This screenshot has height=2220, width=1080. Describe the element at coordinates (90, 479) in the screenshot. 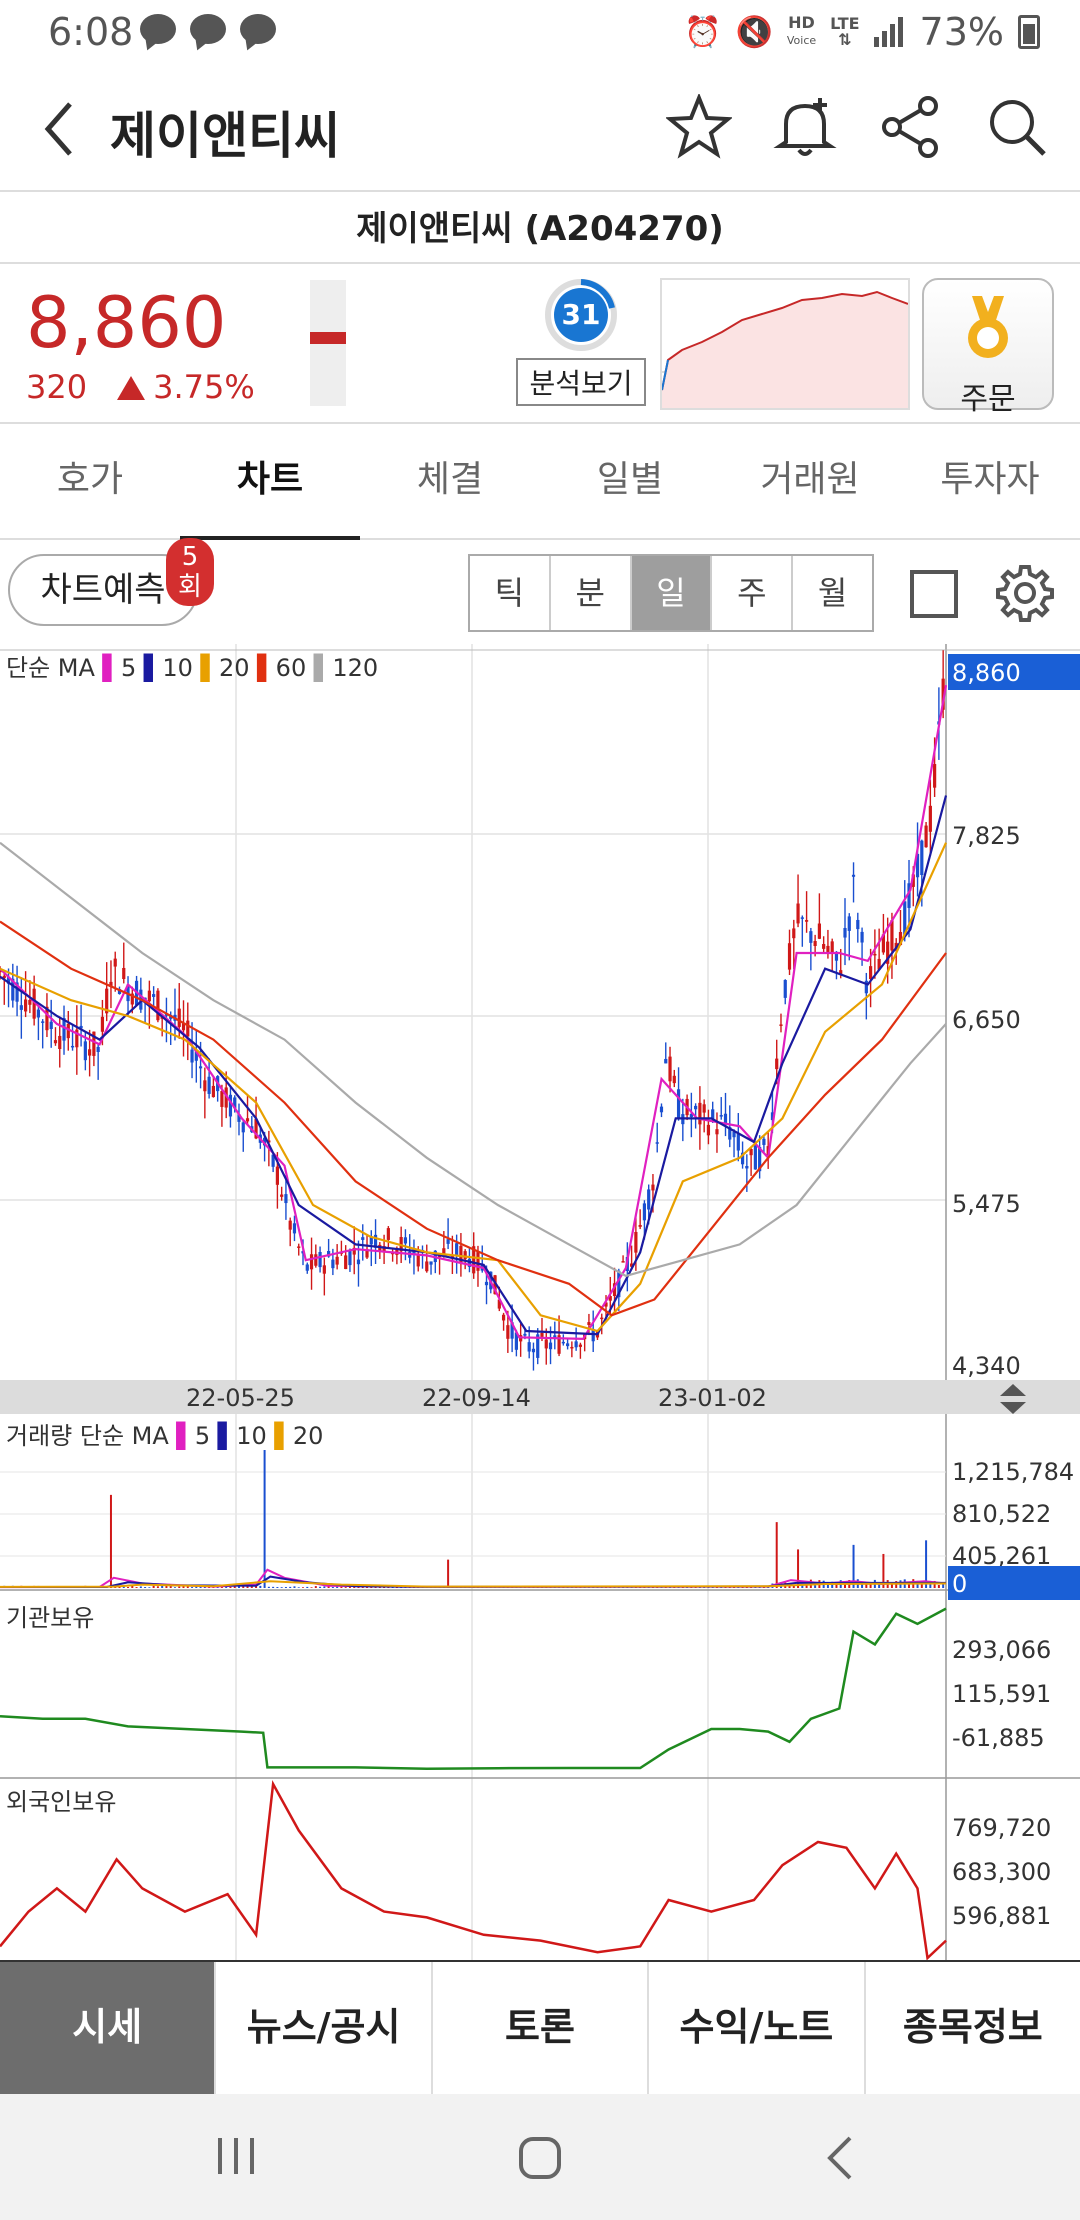

I see `tab-orderbook: 호가` at that location.